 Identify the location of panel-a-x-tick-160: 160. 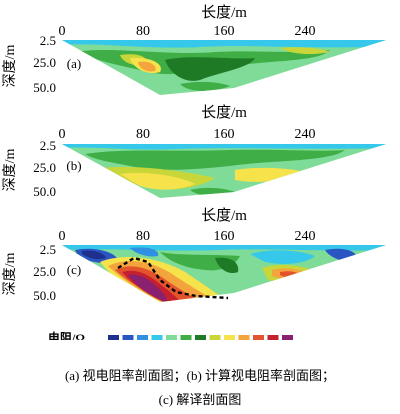
(224, 31).